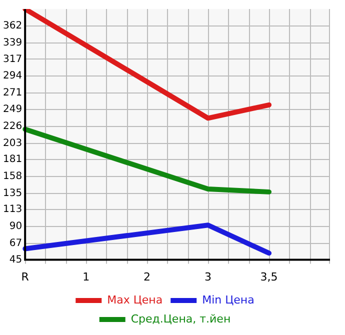  Describe the element at coordinates (12, 76) in the screenshot. I see `y-tick-label: 294` at that location.